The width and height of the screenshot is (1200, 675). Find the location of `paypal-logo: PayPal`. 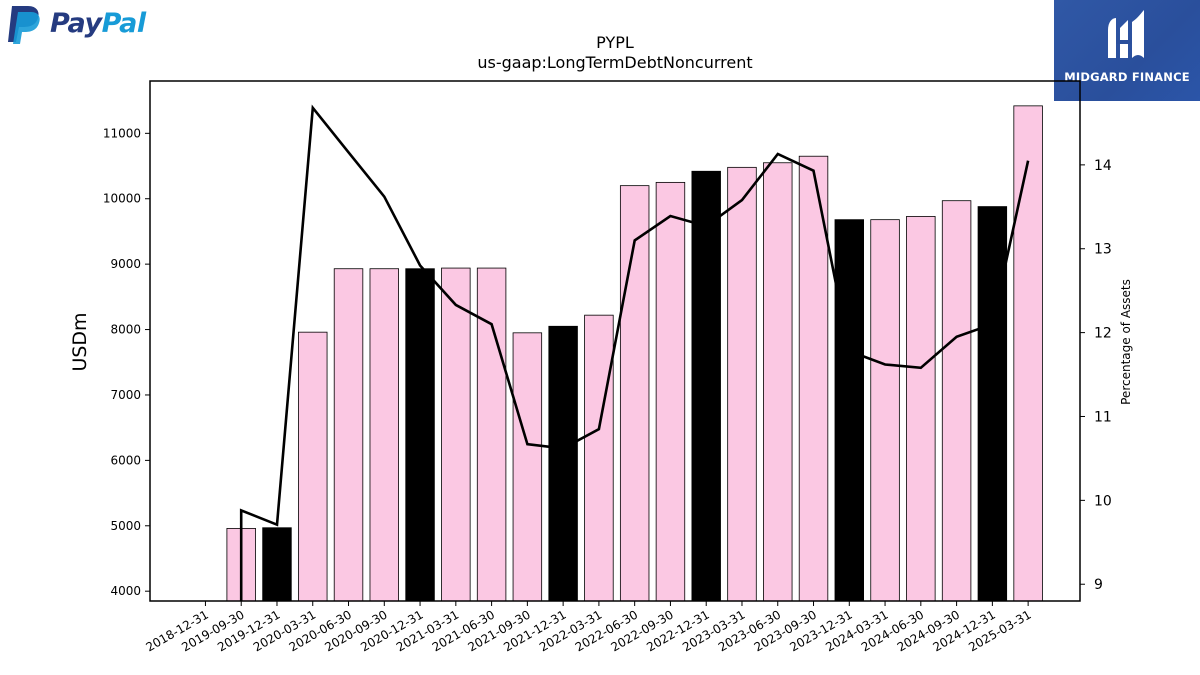

paypal-logo: PayPal is located at coordinates (89, 25).